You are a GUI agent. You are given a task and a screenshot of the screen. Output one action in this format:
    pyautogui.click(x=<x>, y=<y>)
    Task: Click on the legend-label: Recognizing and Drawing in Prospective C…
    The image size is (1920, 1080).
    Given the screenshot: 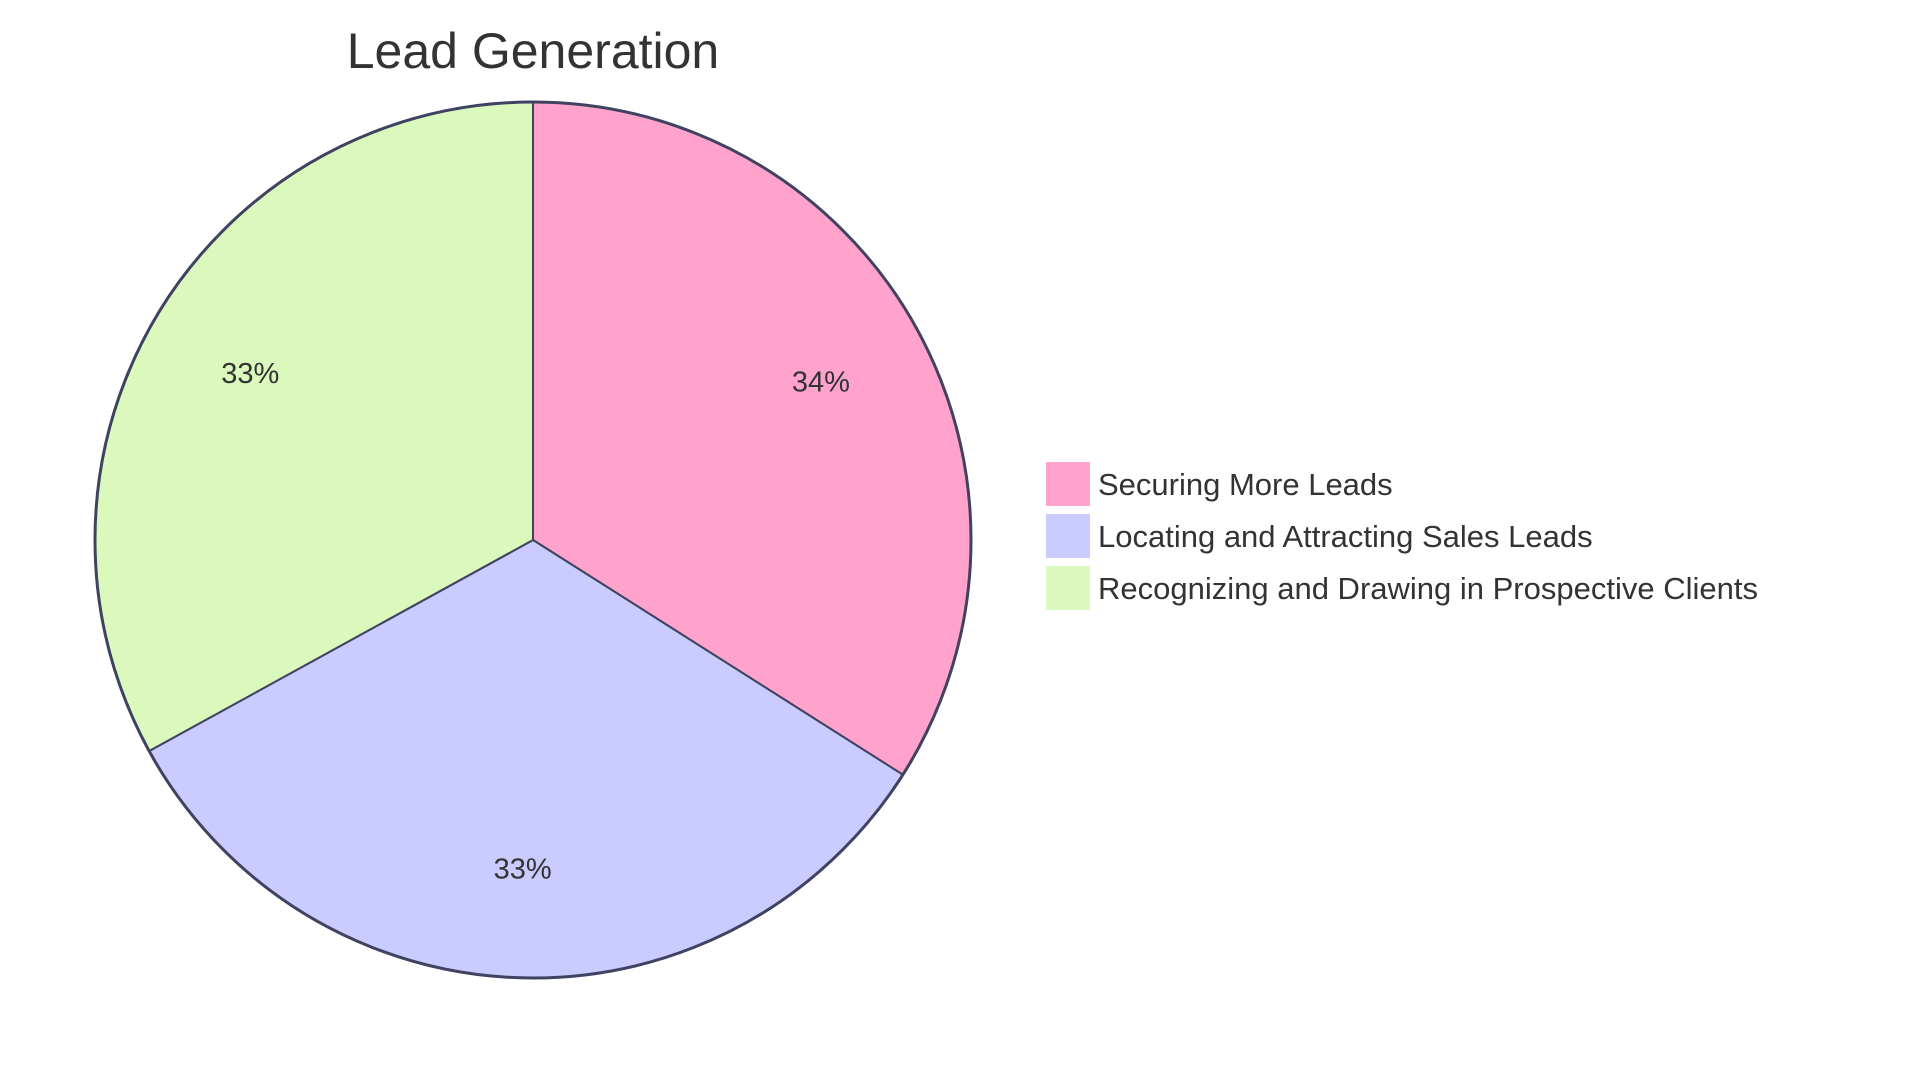 What is the action you would take?
    pyautogui.click(x=1428, y=588)
    